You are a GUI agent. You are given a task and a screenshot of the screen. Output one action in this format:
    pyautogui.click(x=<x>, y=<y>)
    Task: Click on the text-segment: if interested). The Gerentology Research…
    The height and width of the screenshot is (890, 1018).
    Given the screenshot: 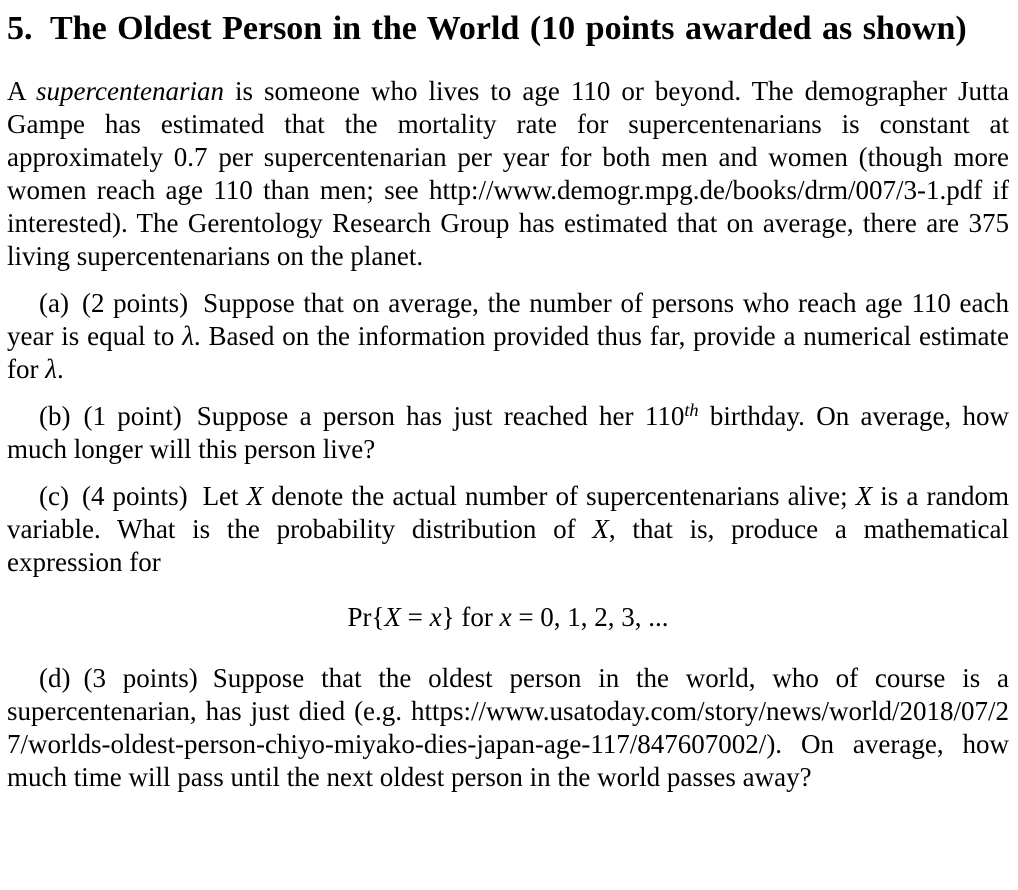 What is the action you would take?
    pyautogui.click(x=508, y=223)
    